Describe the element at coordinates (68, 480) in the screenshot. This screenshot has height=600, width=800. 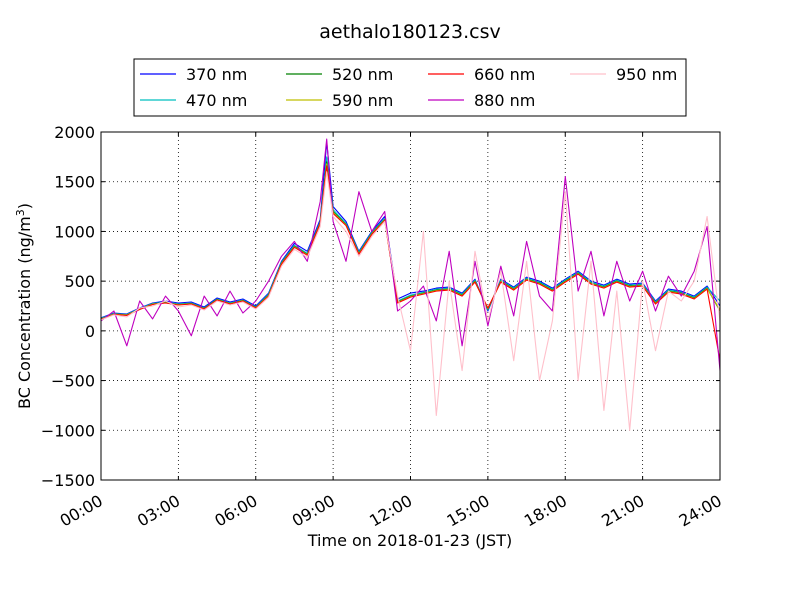
I see `y-tick-label: −1500` at that location.